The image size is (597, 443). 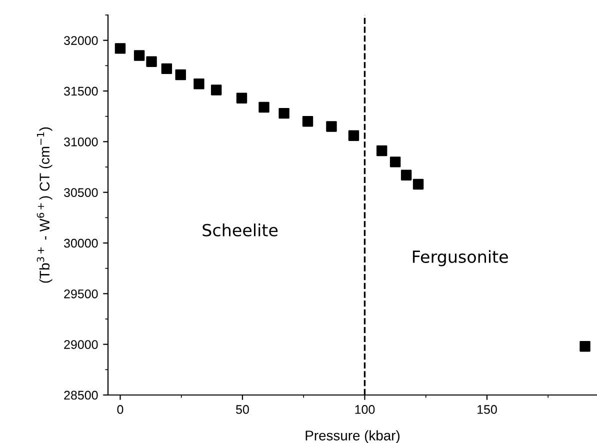 I want to click on y-tick-label: 29000, so click(x=81, y=344).